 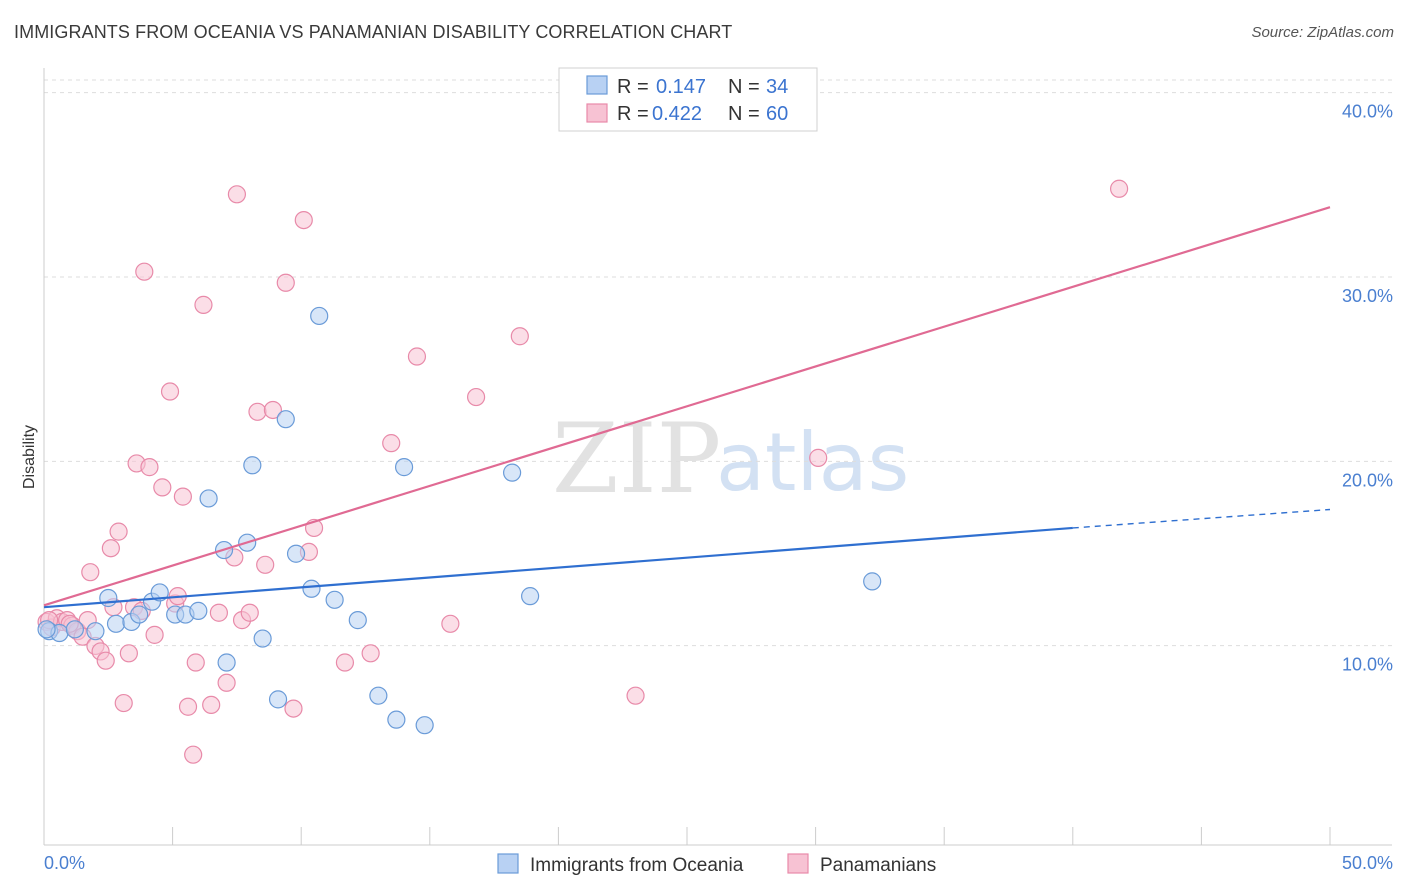 What do you see at coordinates (1367, 296) in the screenshot?
I see `y-tick-label: 30.0%` at bounding box center [1367, 296].